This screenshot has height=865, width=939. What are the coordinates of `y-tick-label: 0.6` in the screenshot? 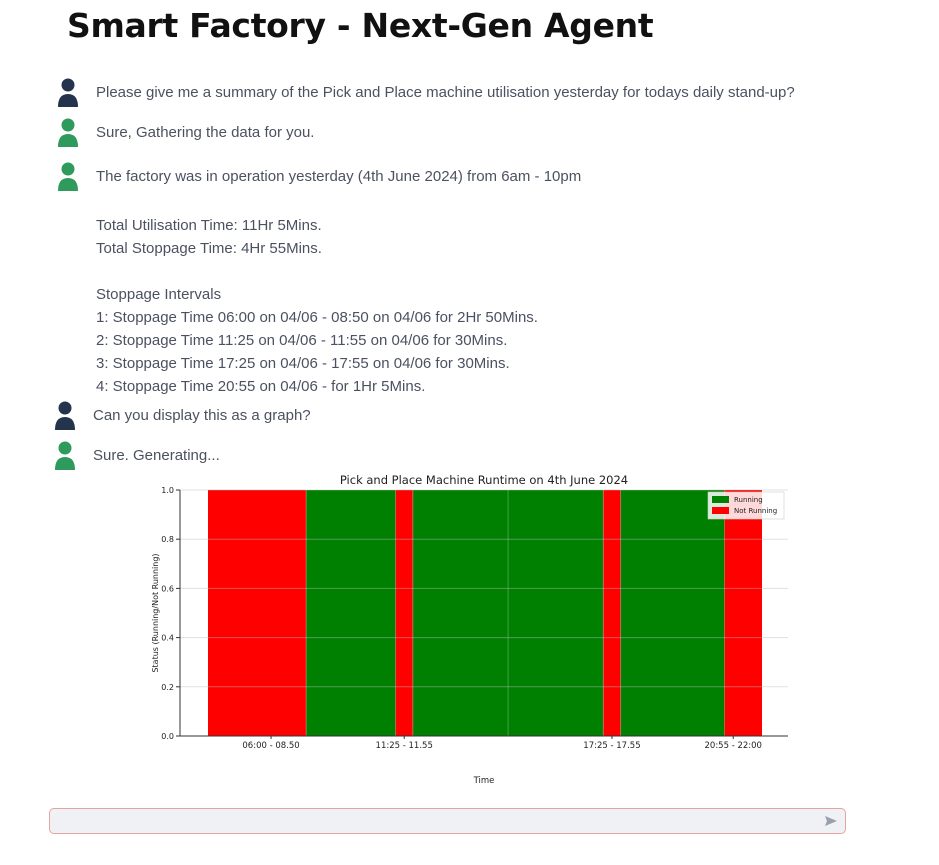 It's located at (167, 588).